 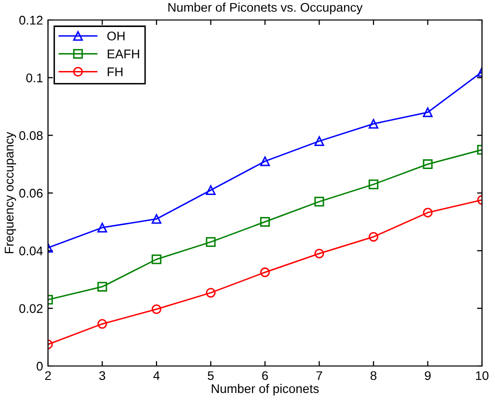 What do you see at coordinates (427, 375) in the screenshot?
I see `x-tick-label: 9` at bounding box center [427, 375].